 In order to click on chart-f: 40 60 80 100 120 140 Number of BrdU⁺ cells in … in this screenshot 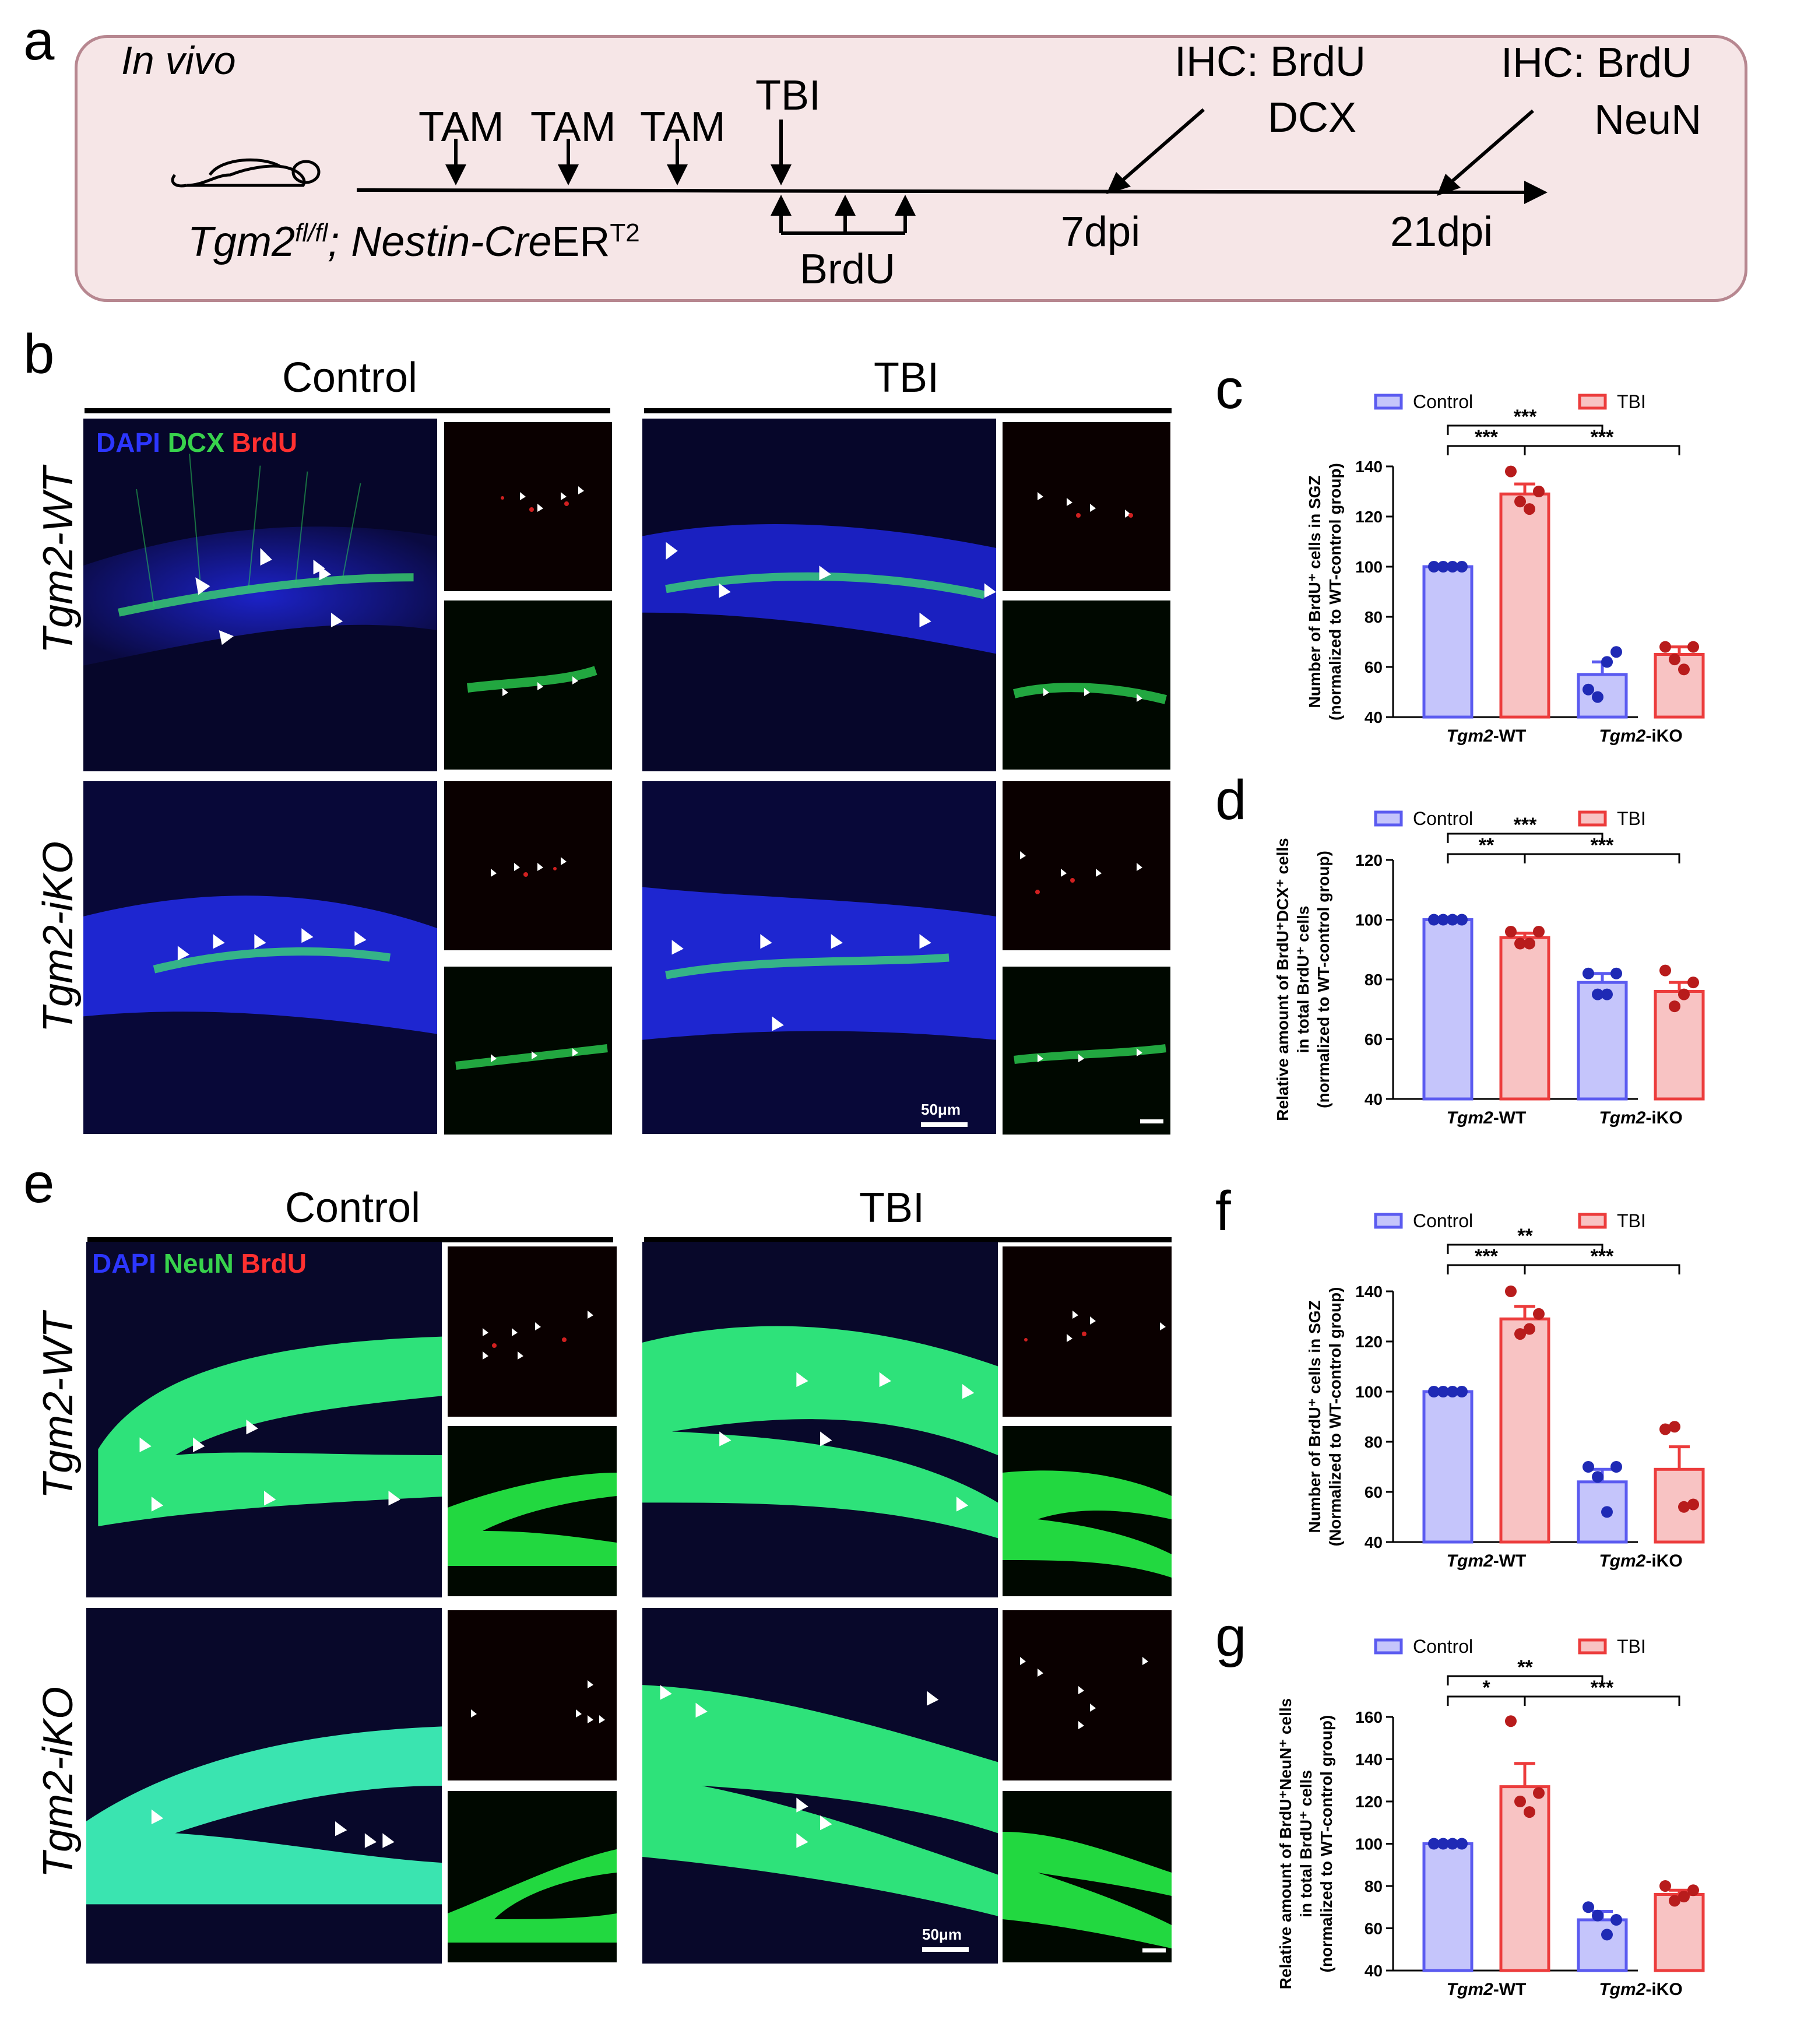, I will do `click(1505, 1391)`.